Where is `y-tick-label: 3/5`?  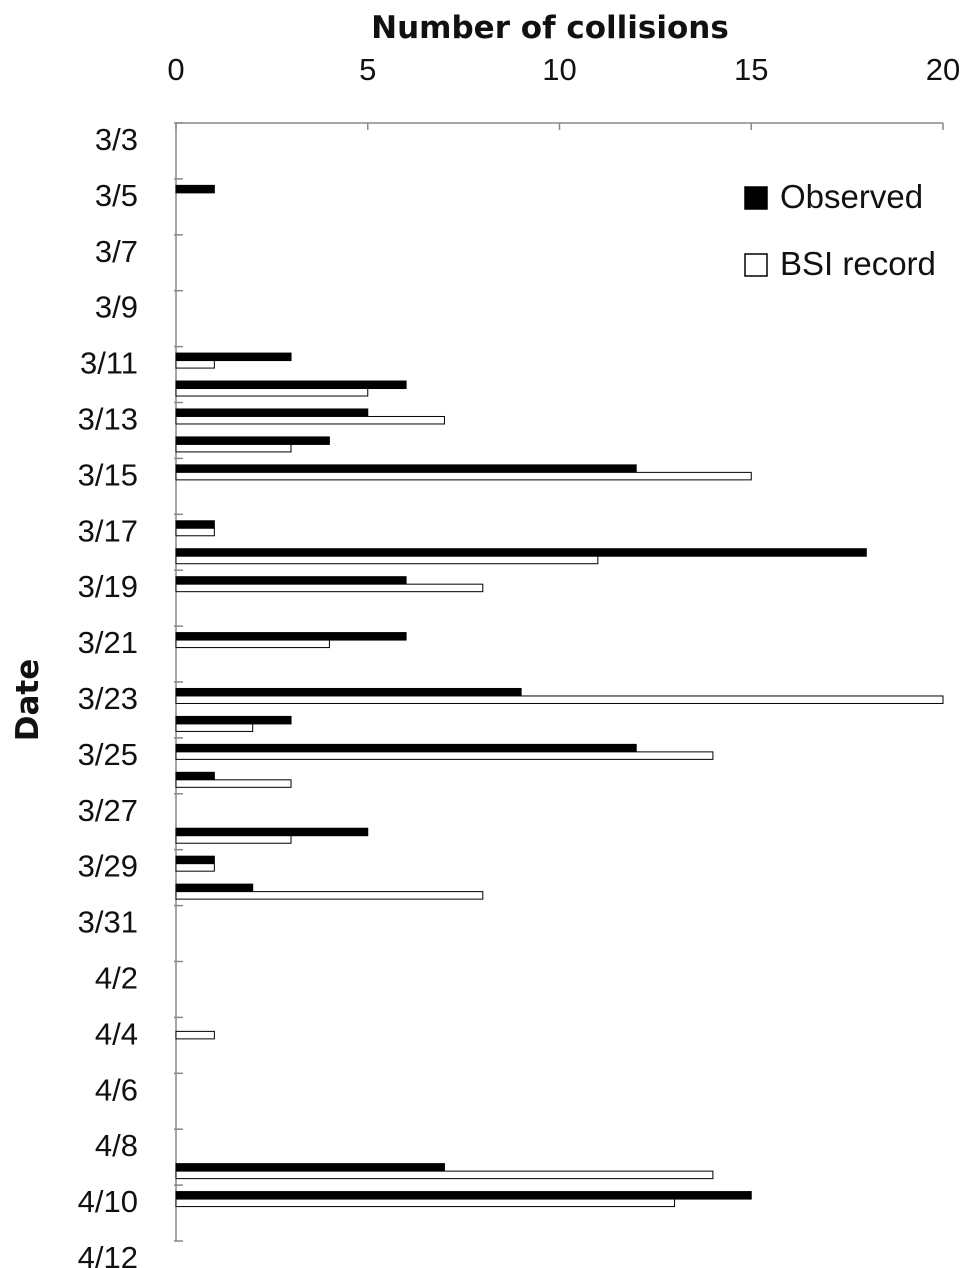 y-tick-label: 3/5 is located at coordinates (116, 195).